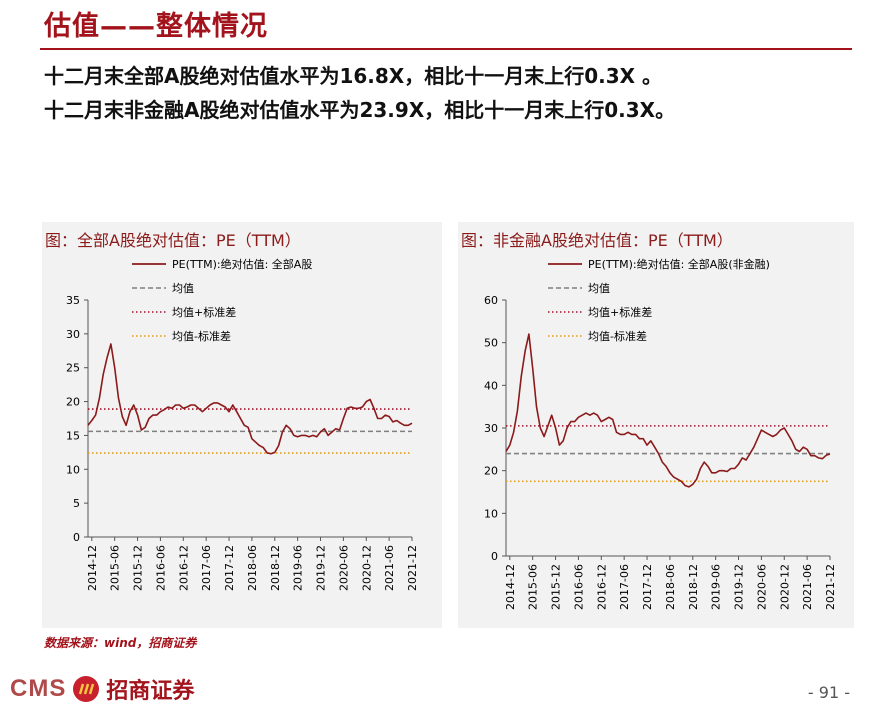  Describe the element at coordinates (173, 240) in the screenshot. I see `chart-title: 图：全部A股绝对估值：PE（TTM）` at that location.